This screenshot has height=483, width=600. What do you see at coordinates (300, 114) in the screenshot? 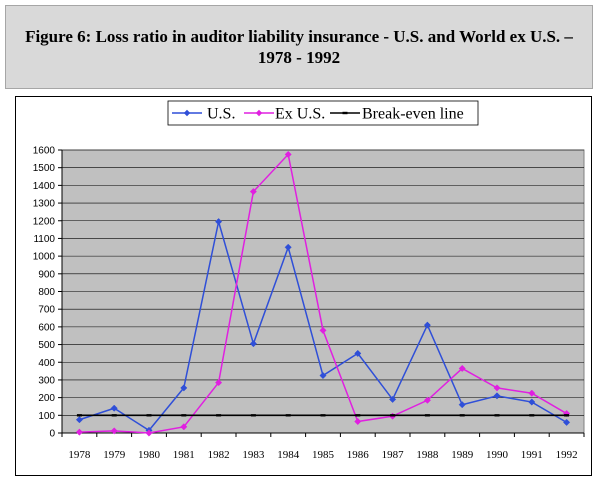
I see `legend-entry-label: Ex U.S.` at bounding box center [300, 114].